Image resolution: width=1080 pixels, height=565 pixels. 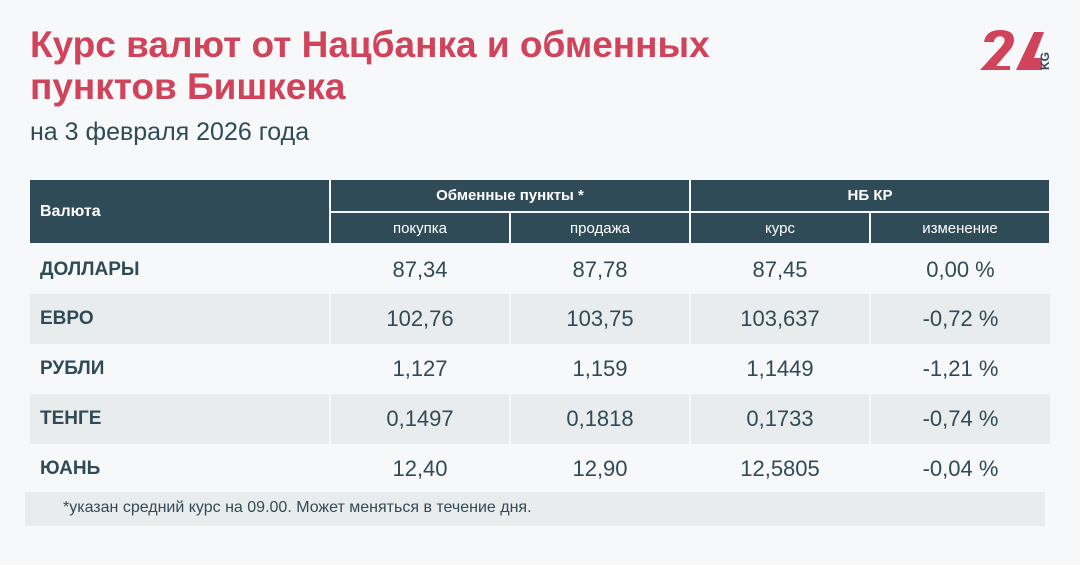 What do you see at coordinates (599, 419) in the screenshot?
I see `sell-value: 0,1818` at bounding box center [599, 419].